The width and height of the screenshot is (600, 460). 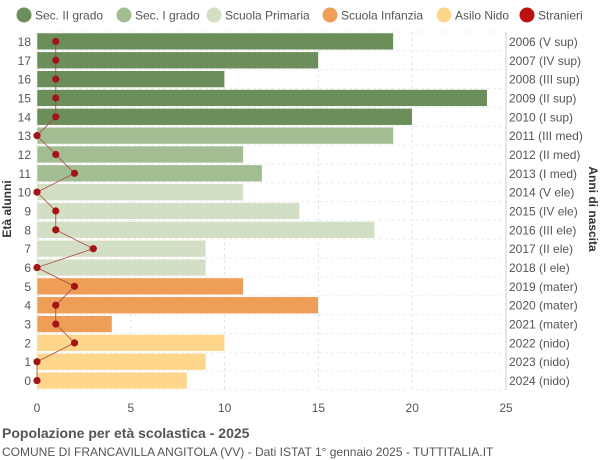 What do you see at coordinates (544, 80) in the screenshot?
I see `birth-year-tick-label: 2008 (III sup)` at bounding box center [544, 80].